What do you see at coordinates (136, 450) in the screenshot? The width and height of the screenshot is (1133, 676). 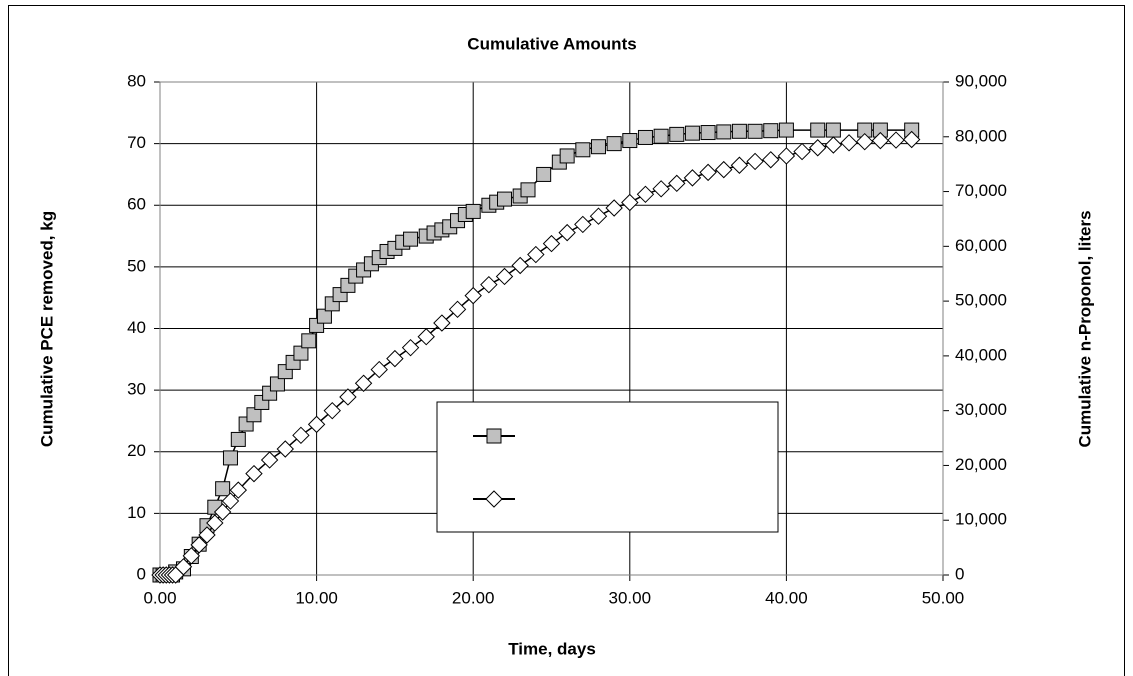 I see `y-tick-label: 20` at bounding box center [136, 450].